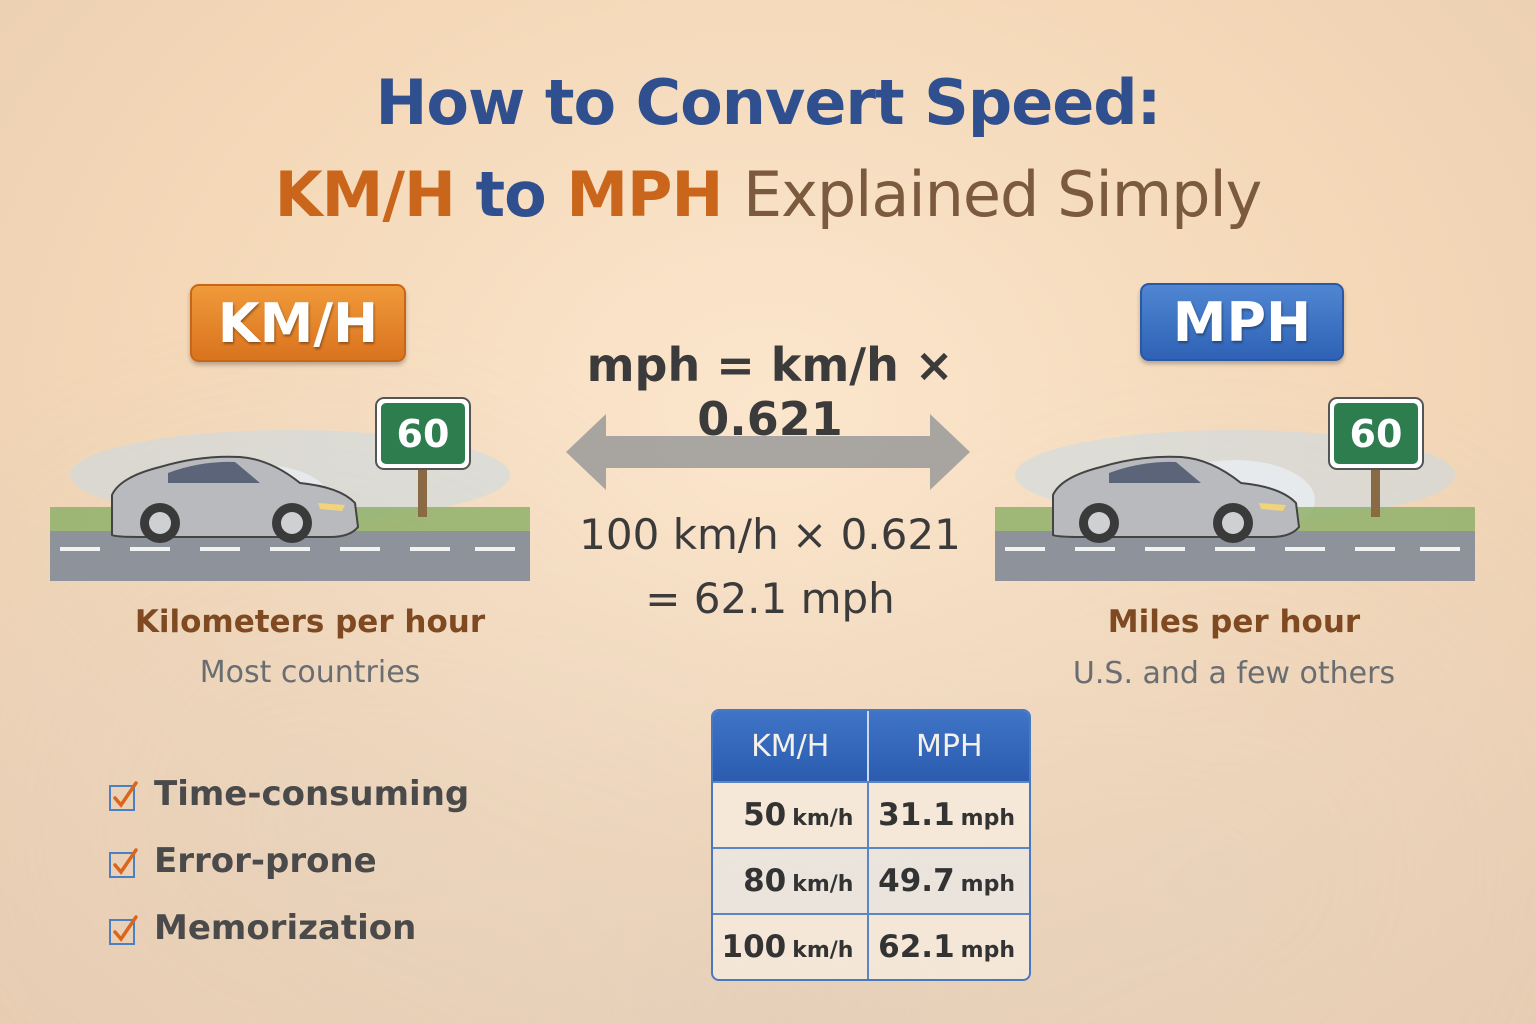  Describe the element at coordinates (949, 814) in the screenshot. I see `mph-cell: 31.1 mph` at that location.